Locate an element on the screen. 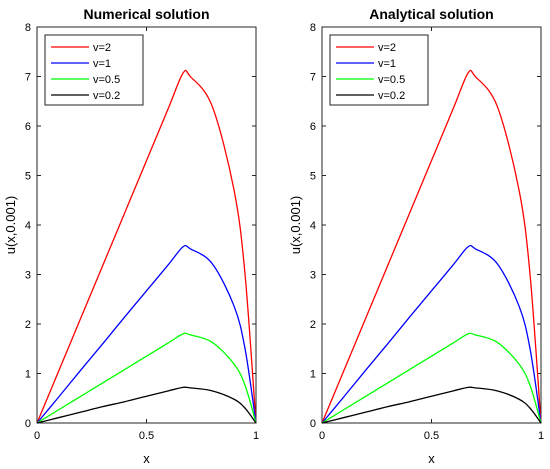 This screenshot has width=550, height=469. chart-title: Analytical solution is located at coordinates (431, 14).